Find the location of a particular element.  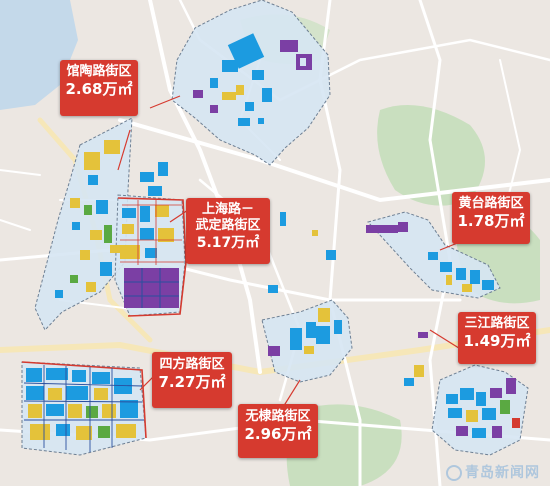

zone-guantao is located at coordinates (83, 224).